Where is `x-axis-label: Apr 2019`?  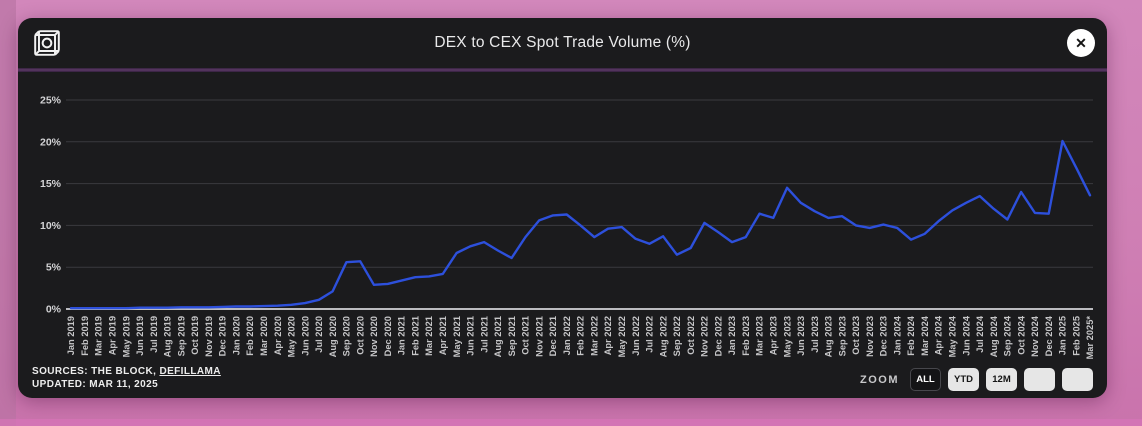
x-axis-label: Apr 2019 is located at coordinates (113, 335).